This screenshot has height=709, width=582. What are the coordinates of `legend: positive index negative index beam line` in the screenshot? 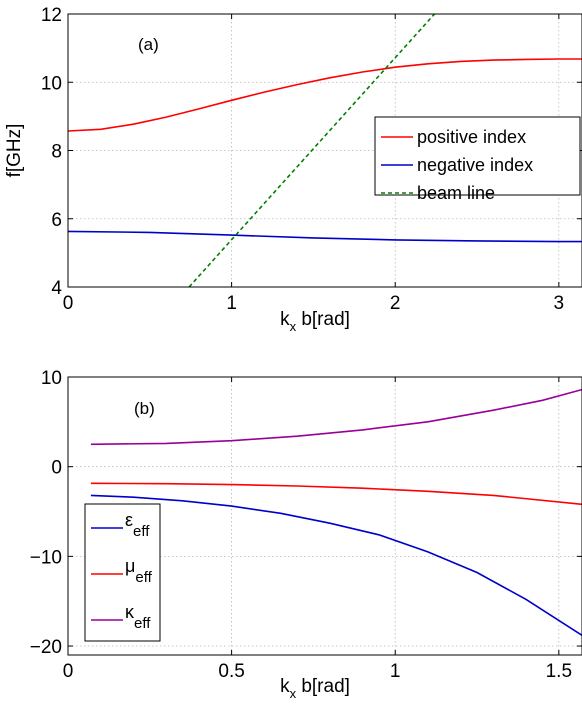 It's located at (477, 159).